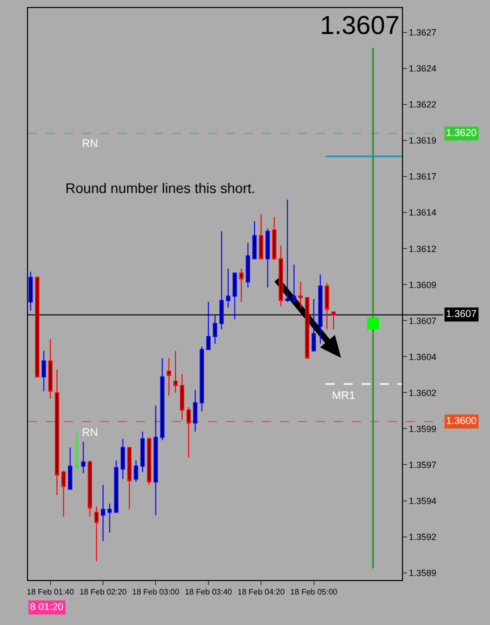  What do you see at coordinates (360, 25) in the screenshot?
I see `annotation: 1.3607` at bounding box center [360, 25].